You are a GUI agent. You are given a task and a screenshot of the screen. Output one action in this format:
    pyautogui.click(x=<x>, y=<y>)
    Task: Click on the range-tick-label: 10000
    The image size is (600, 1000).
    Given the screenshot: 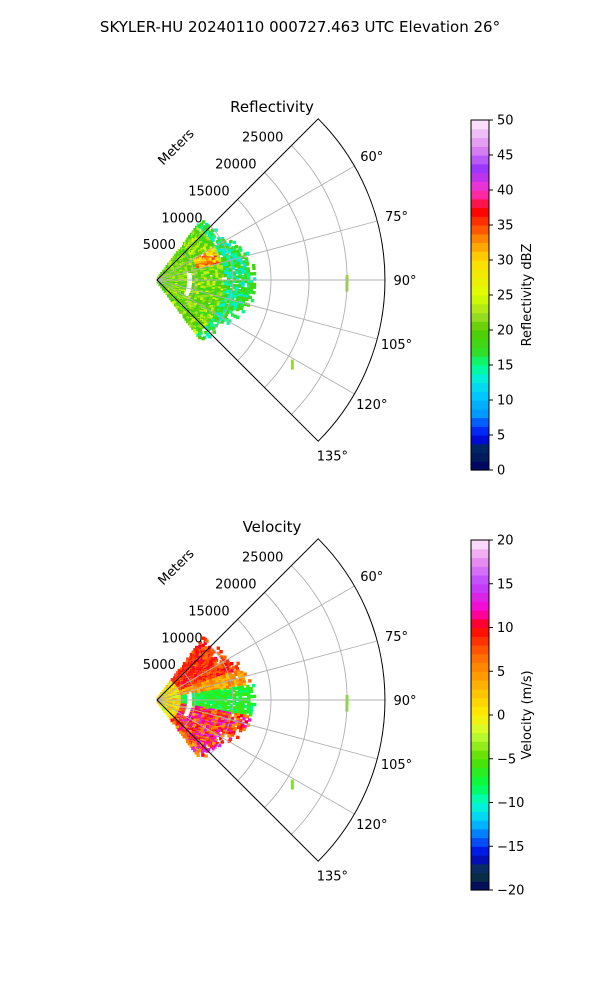 What is the action you would take?
    pyautogui.click(x=181, y=218)
    